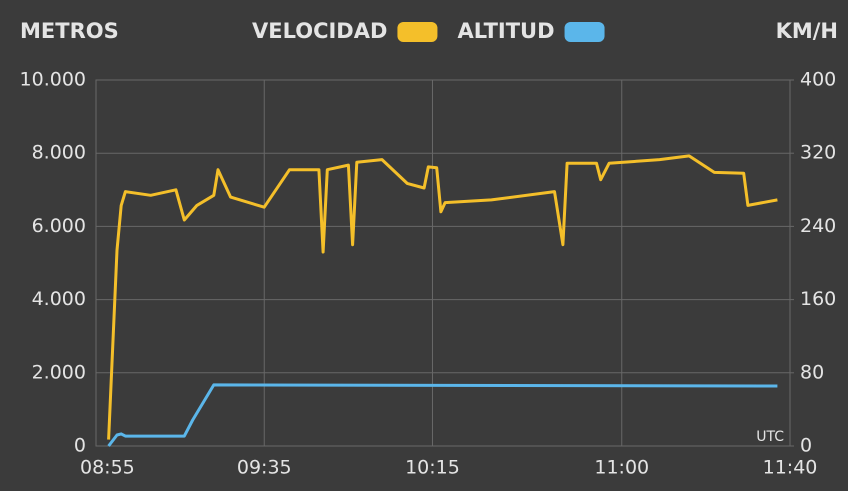  Describe the element at coordinates (818, 226) in the screenshot. I see `y2-tick-label: 240` at that location.